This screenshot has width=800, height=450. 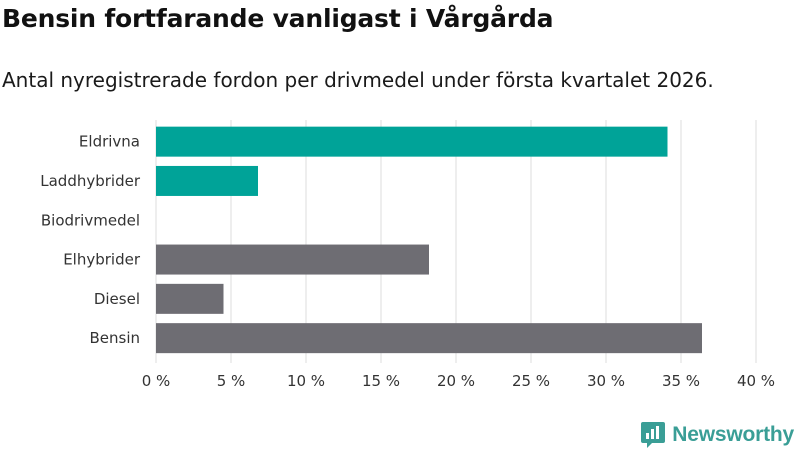 I want to click on chart-title: Bensin fortfarande vanligast i Vårgårda, so click(x=278, y=18).